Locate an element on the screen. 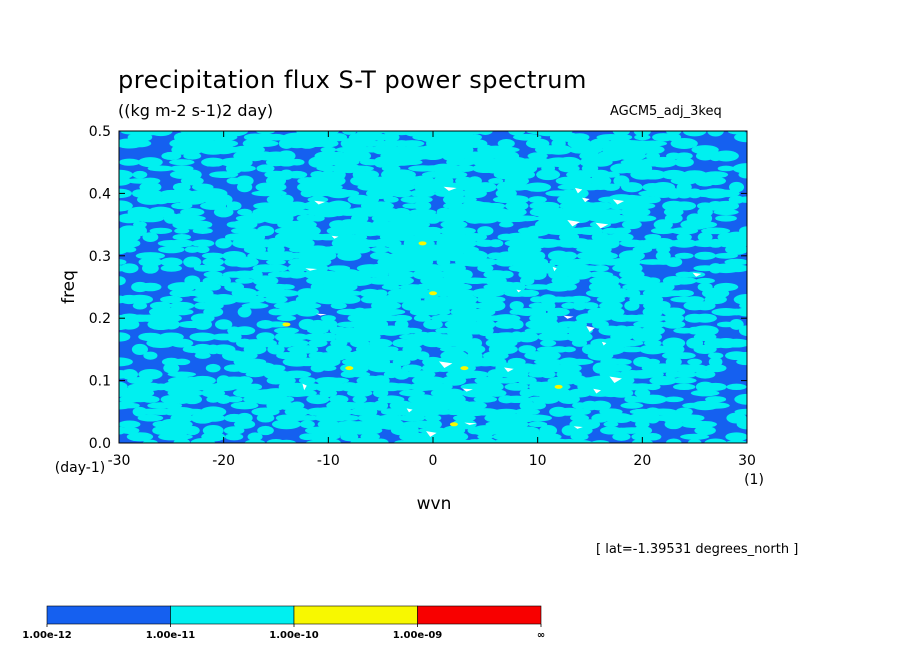  y-axis-unit: (day-1) is located at coordinates (80, 468).